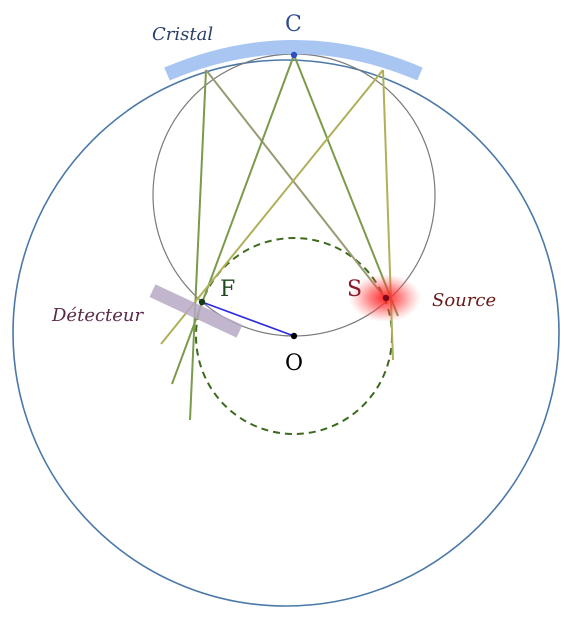  Describe the element at coordinates (293, 24) in the screenshot. I see `point-c-label: C` at that location.